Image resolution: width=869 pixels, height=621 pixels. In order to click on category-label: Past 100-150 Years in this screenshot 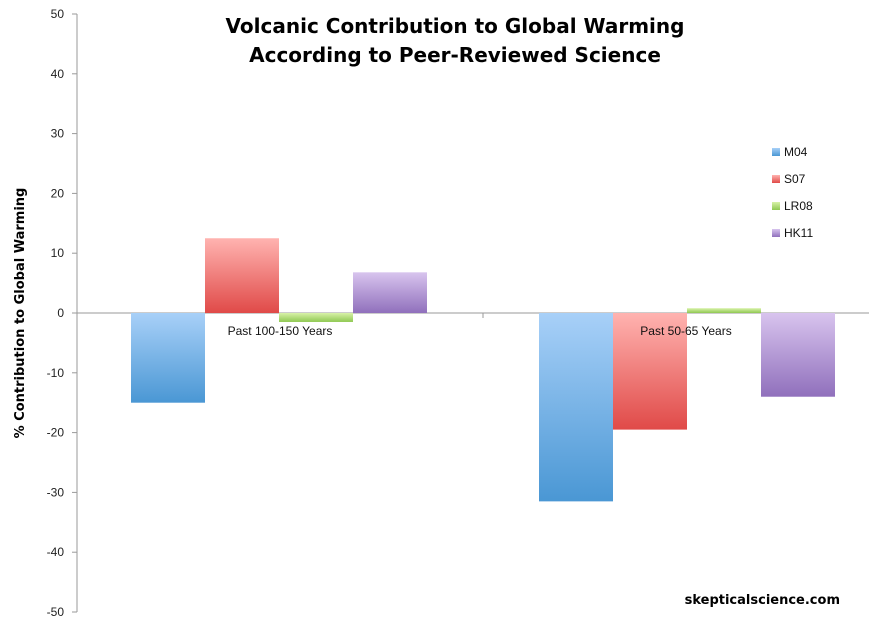, I will do `click(280, 331)`.